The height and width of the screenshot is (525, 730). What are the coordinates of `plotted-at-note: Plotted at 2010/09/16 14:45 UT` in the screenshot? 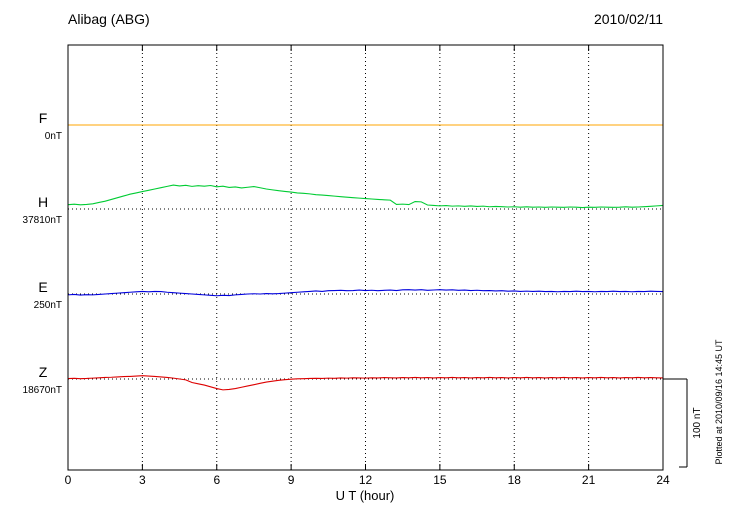 It's located at (719, 402).